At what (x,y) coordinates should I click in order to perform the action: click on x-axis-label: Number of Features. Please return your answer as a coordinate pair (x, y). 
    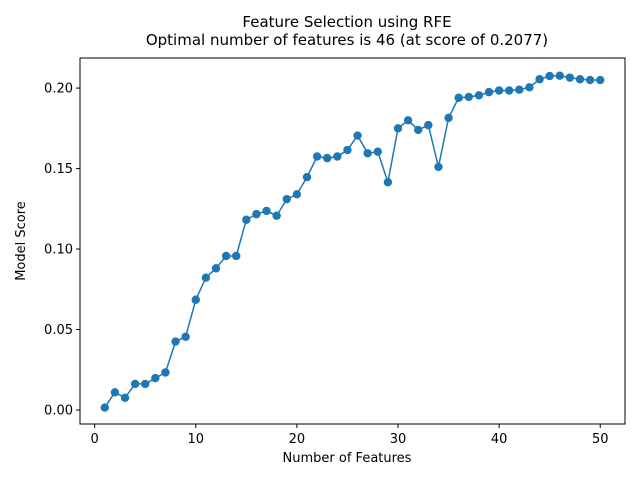
    Looking at the image, I should click on (347, 458).